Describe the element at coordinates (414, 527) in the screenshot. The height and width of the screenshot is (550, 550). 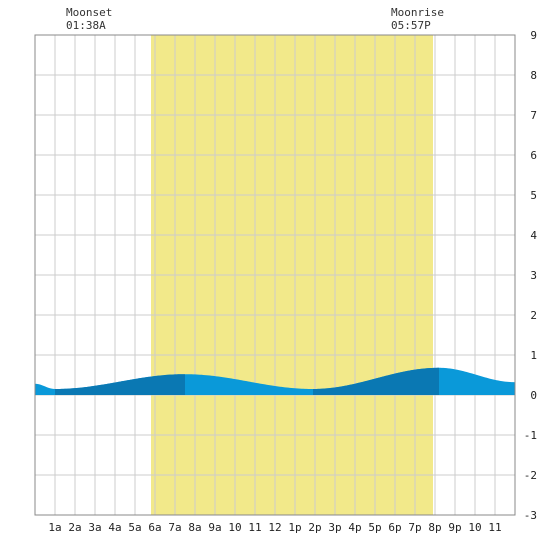
I see `x-tick-label: 7p` at that location.